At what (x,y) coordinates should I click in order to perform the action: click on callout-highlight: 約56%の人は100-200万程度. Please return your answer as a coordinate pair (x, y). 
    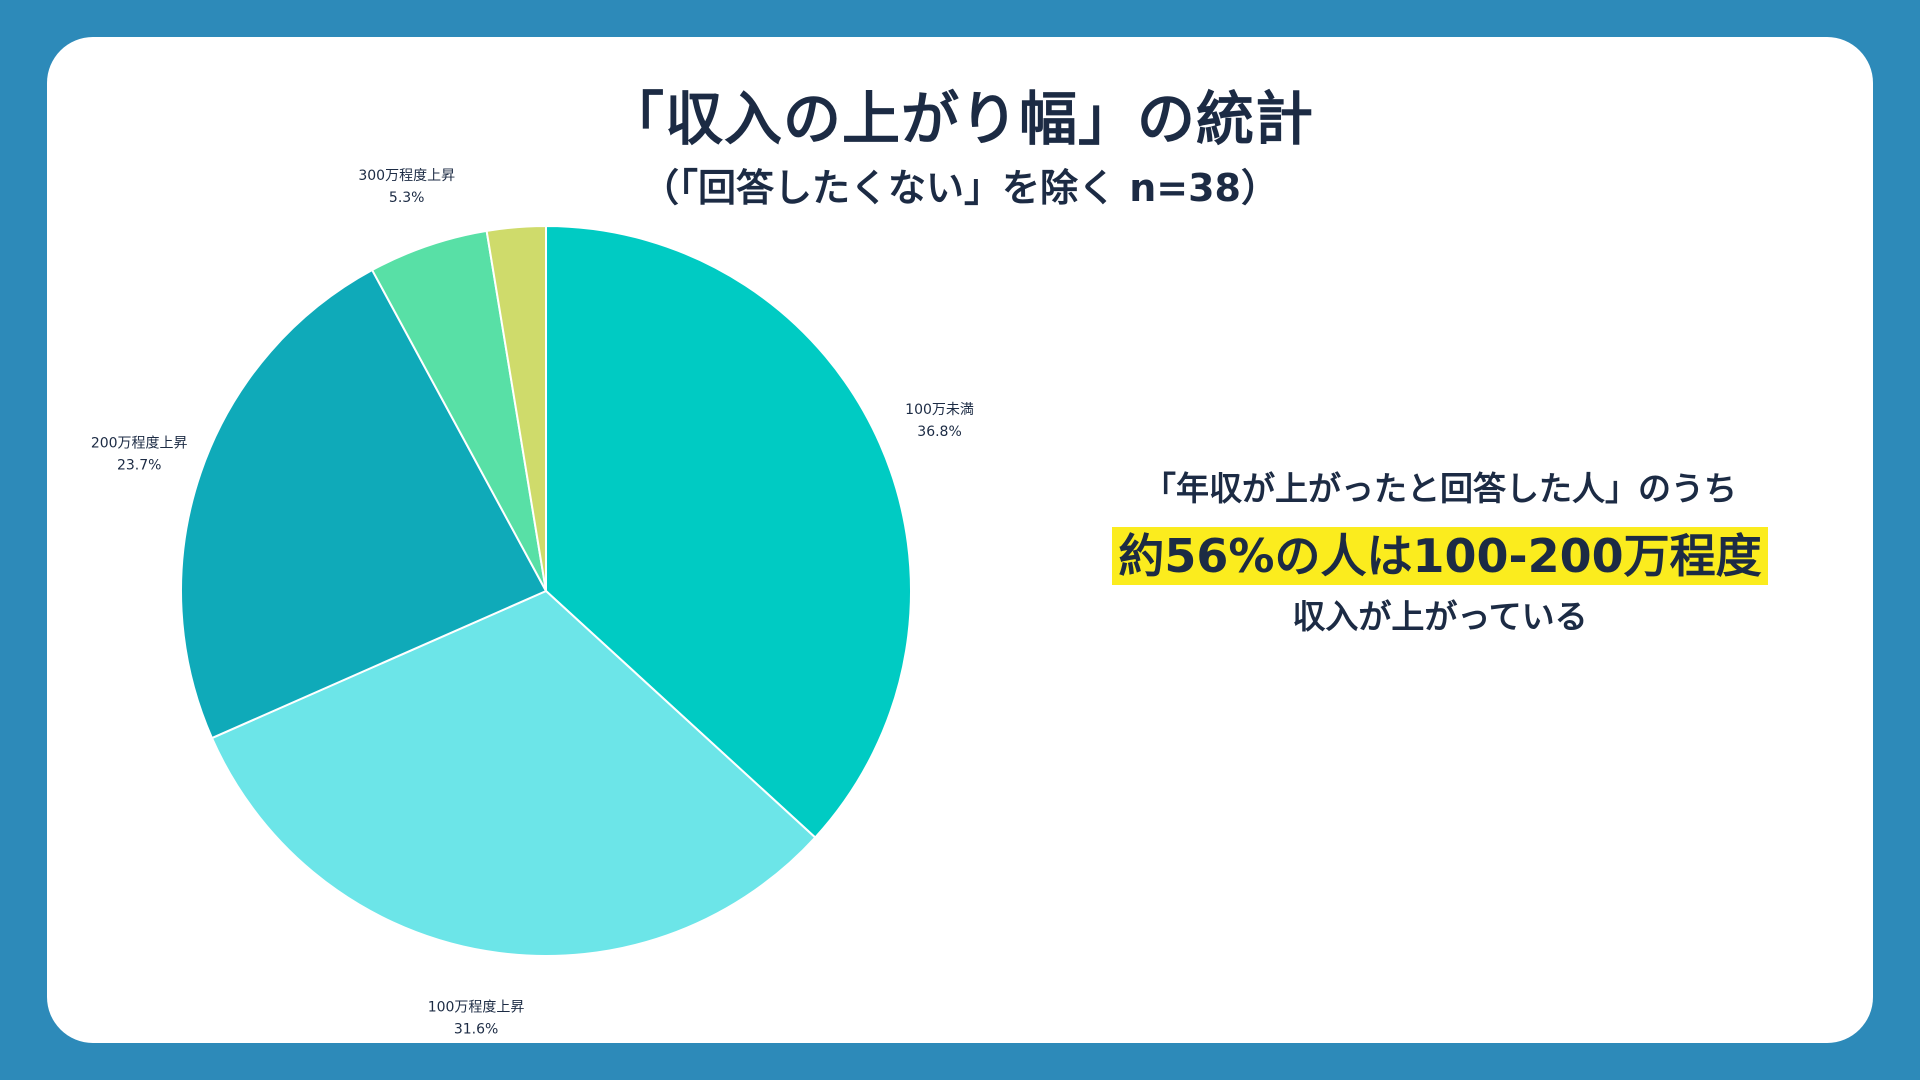
    Looking at the image, I should click on (1440, 553).